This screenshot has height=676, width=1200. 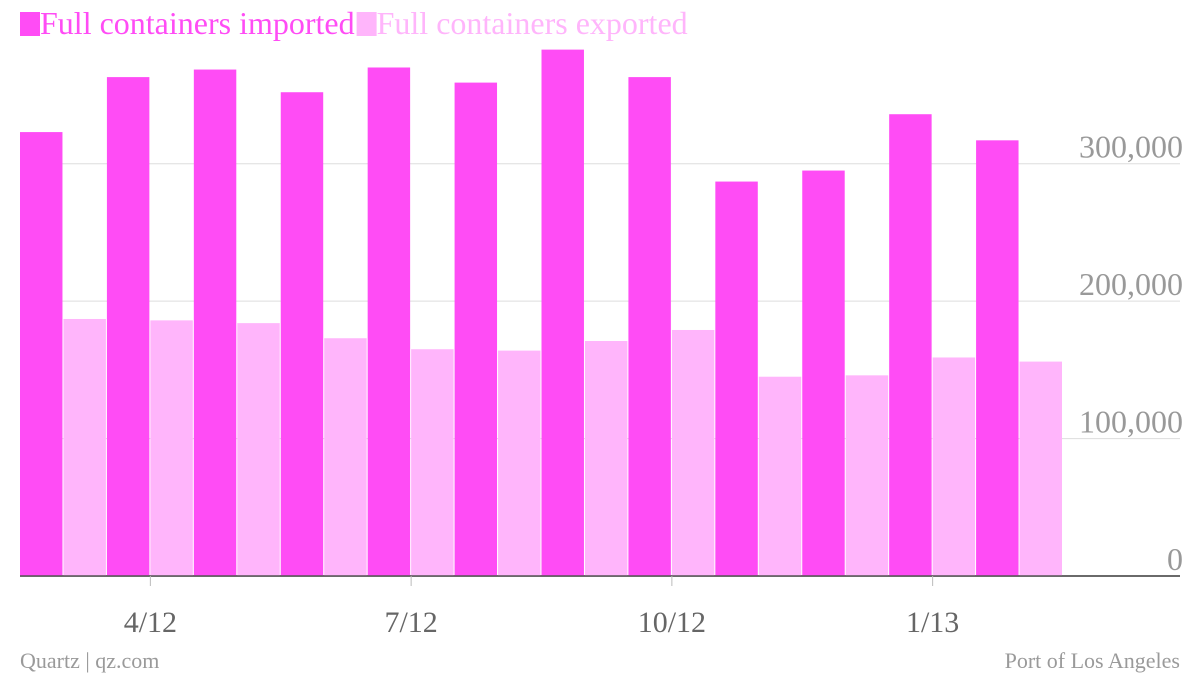 What do you see at coordinates (197, 23) in the screenshot?
I see `legend-label: Full containers imported` at bounding box center [197, 23].